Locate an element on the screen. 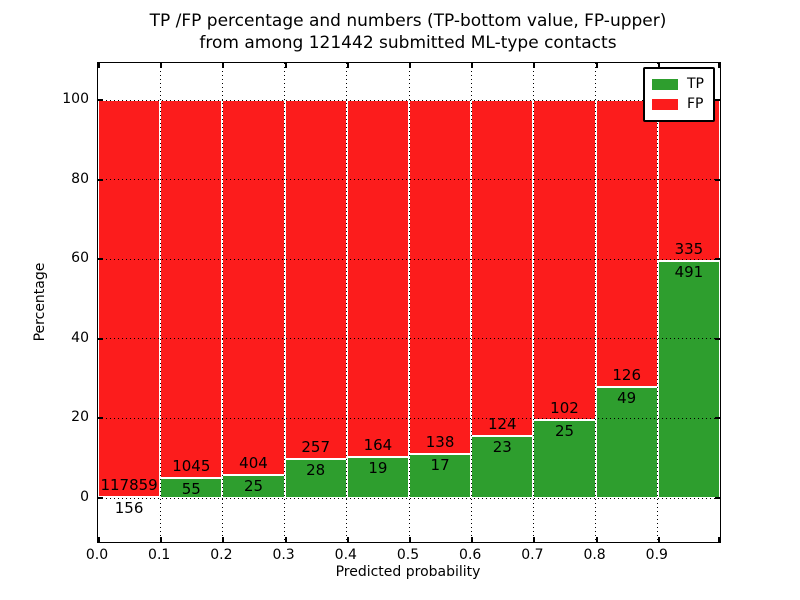 The image size is (800, 600). x-tick-label: 0.5 is located at coordinates (408, 555).